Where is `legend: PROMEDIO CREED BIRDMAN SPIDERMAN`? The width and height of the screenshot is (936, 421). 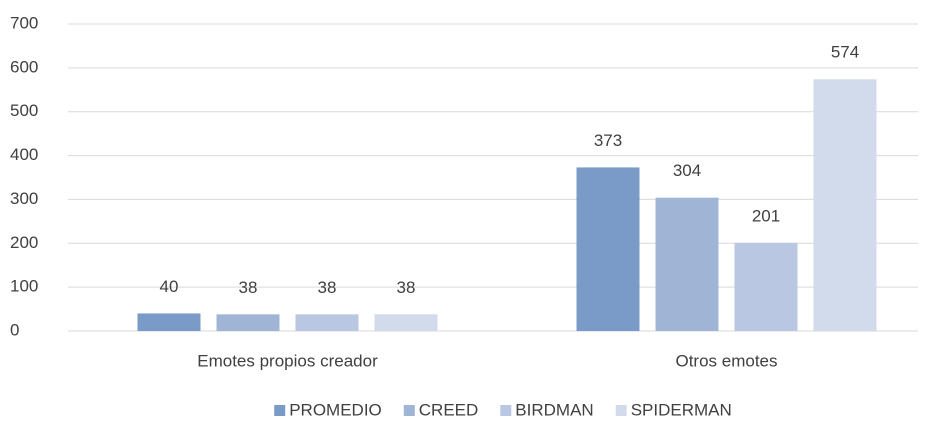
legend: PROMEDIO CREED BIRDMAN SPIDERMAN is located at coordinates (503, 409).